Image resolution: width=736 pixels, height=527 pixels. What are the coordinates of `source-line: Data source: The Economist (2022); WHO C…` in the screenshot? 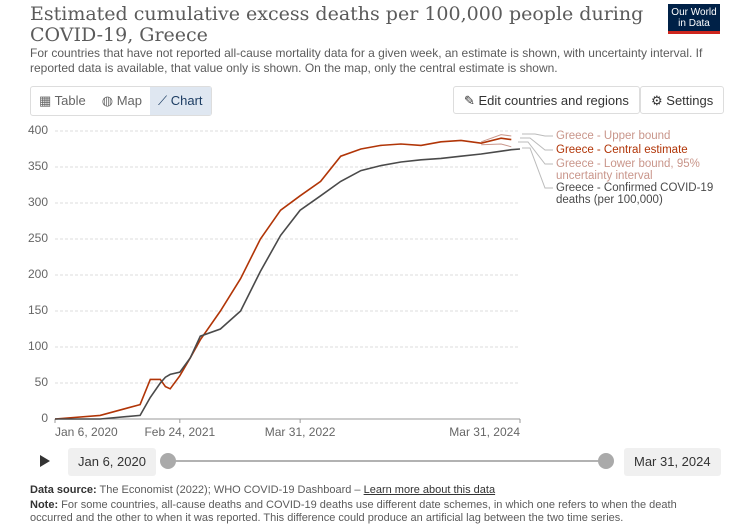 It's located at (375, 490).